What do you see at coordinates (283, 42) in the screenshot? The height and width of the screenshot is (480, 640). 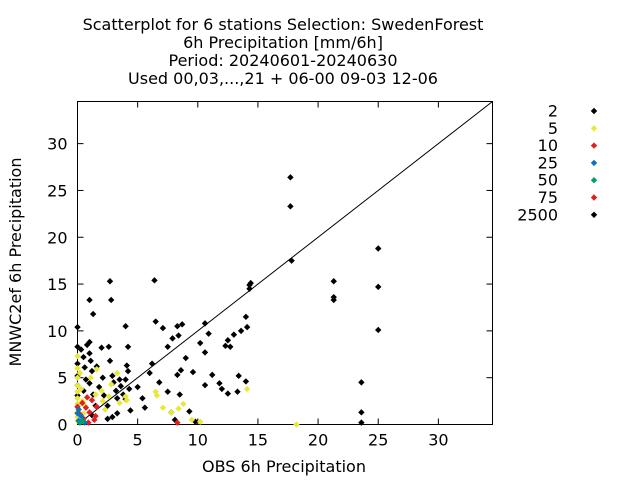 I see `title-line-2: 6h Precipitation [mm/6h]` at bounding box center [283, 42].